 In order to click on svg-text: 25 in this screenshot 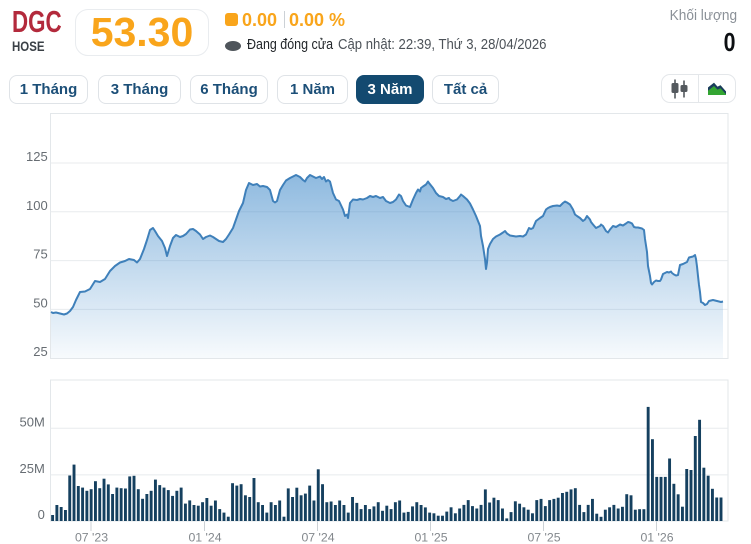, I will do `click(40, 351)`.